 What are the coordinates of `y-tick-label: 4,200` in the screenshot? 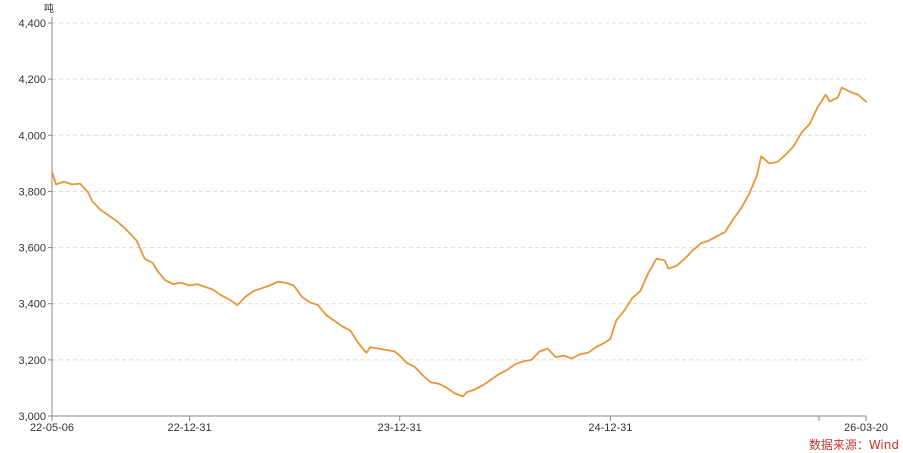 It's located at (32, 80).